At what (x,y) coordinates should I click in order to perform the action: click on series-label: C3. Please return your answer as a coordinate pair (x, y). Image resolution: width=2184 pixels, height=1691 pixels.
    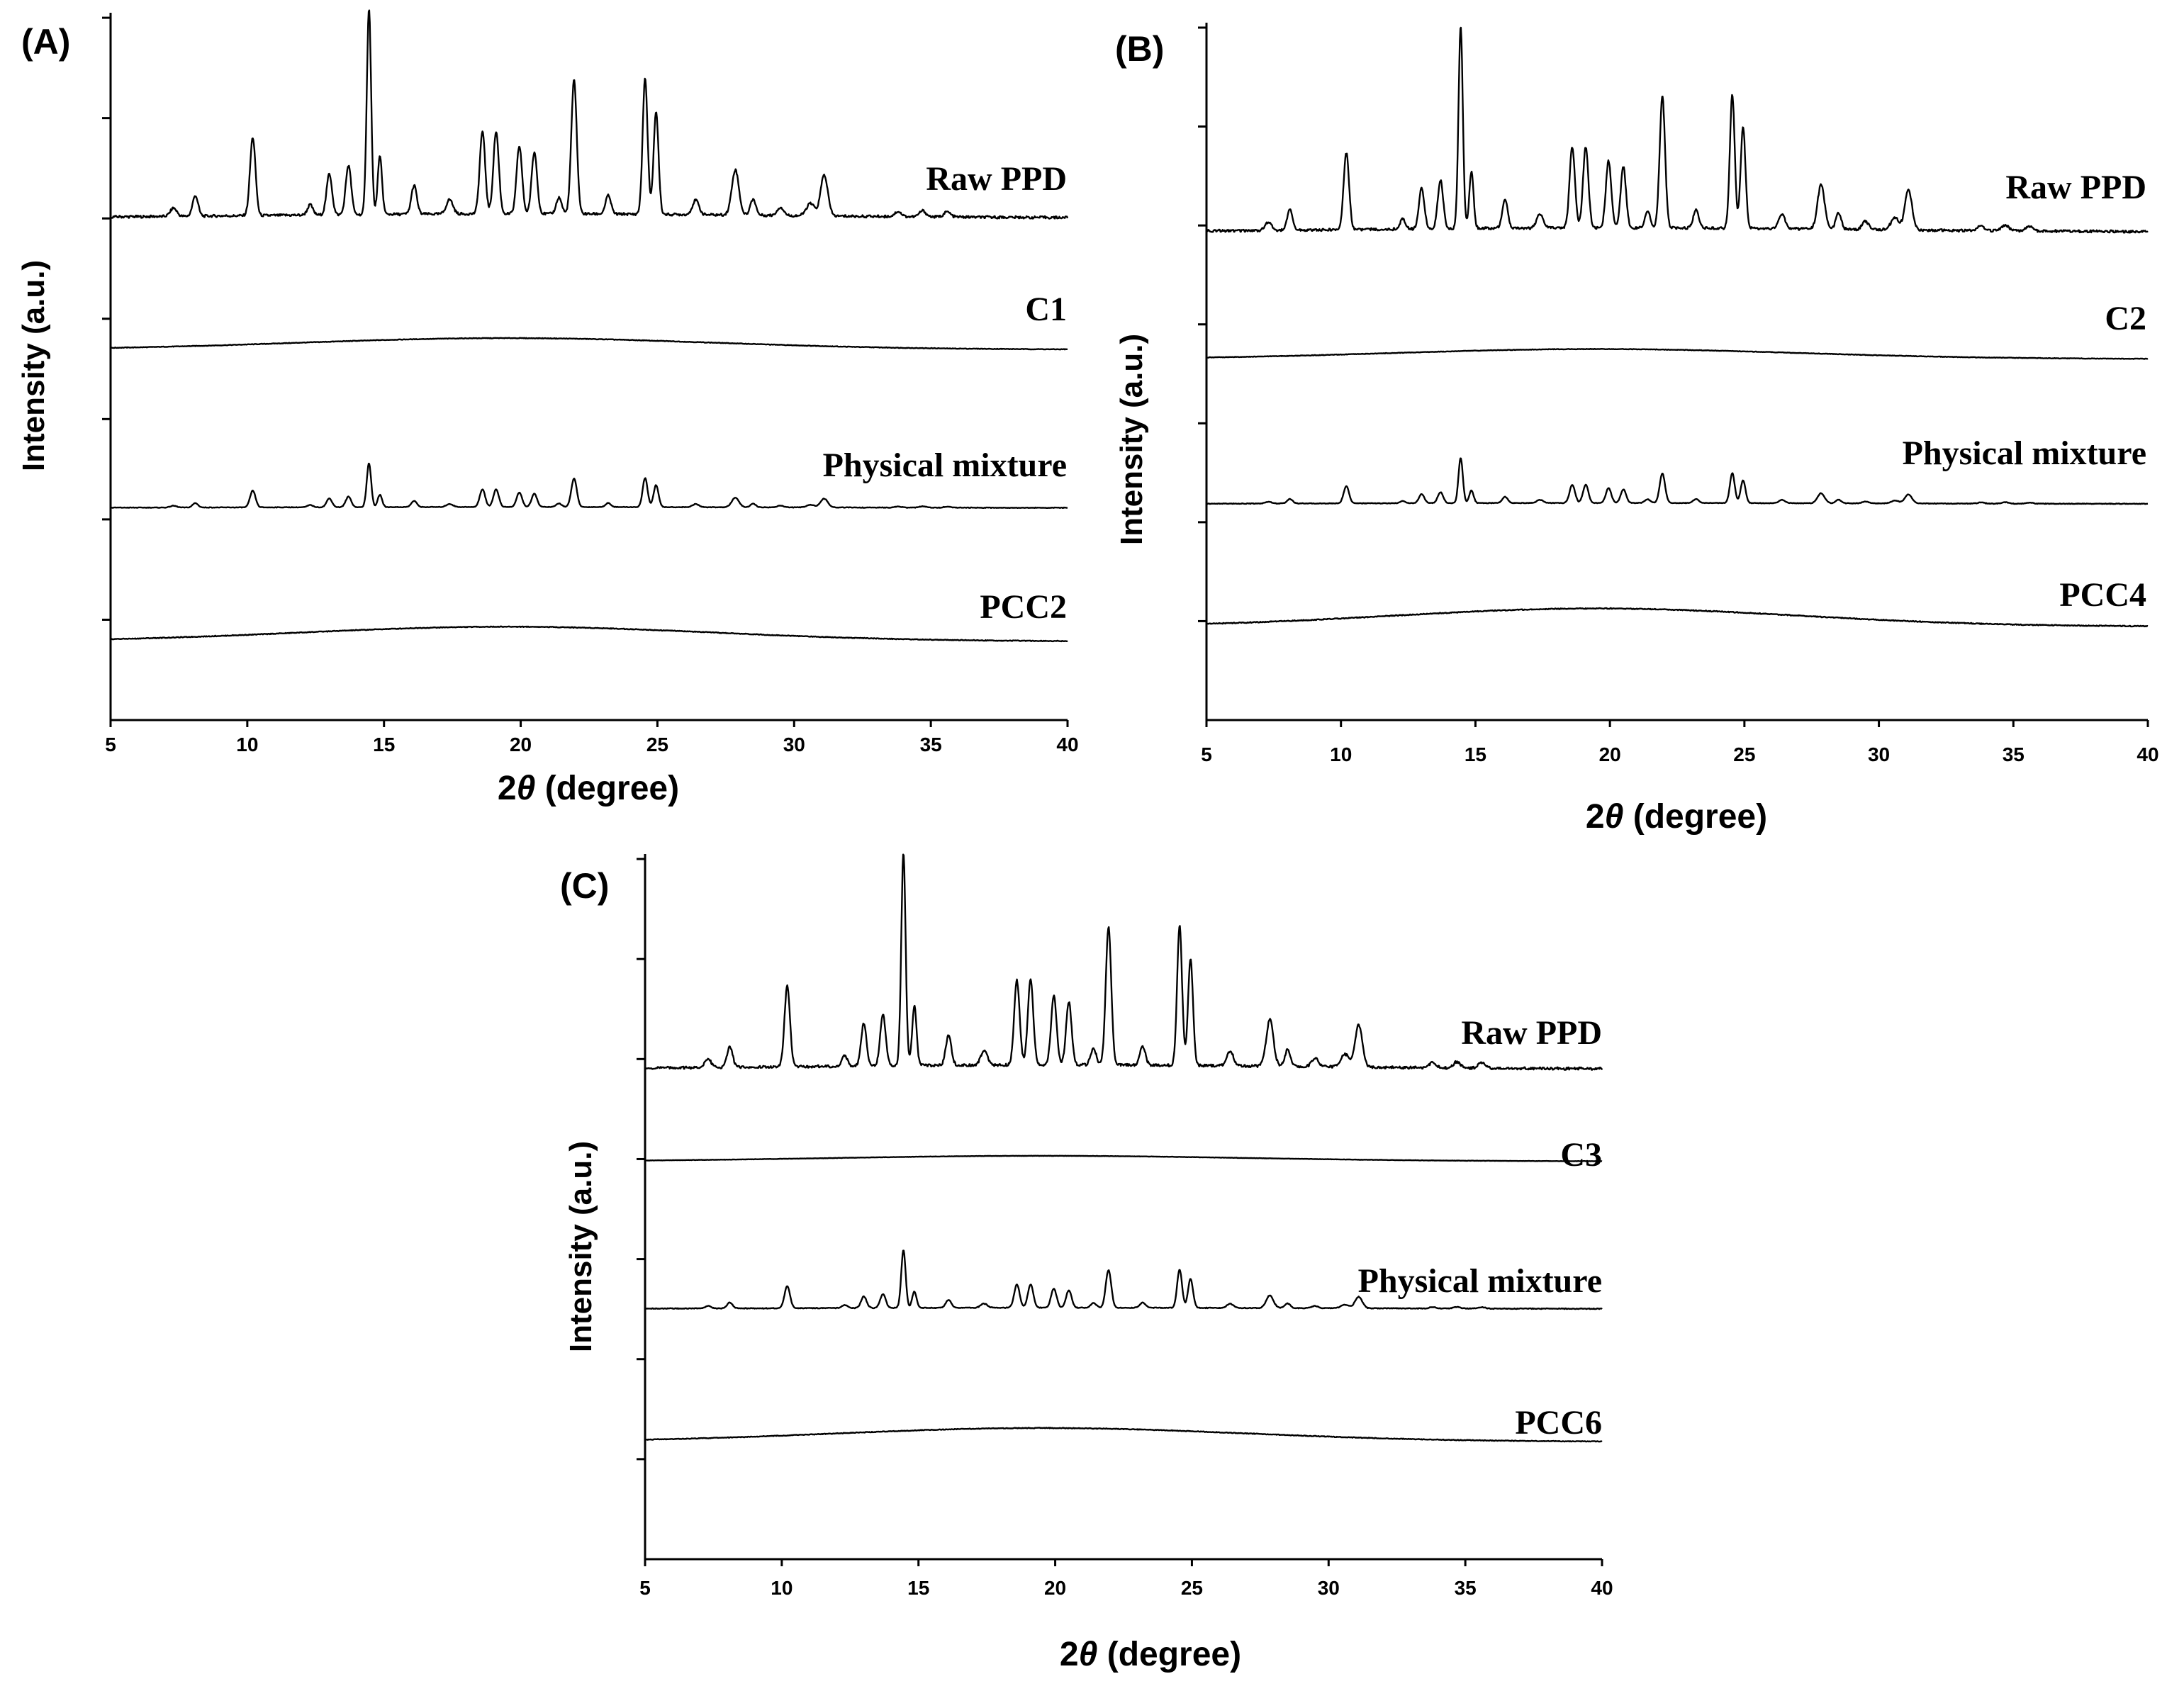
    Looking at the image, I should click on (1581, 1155).